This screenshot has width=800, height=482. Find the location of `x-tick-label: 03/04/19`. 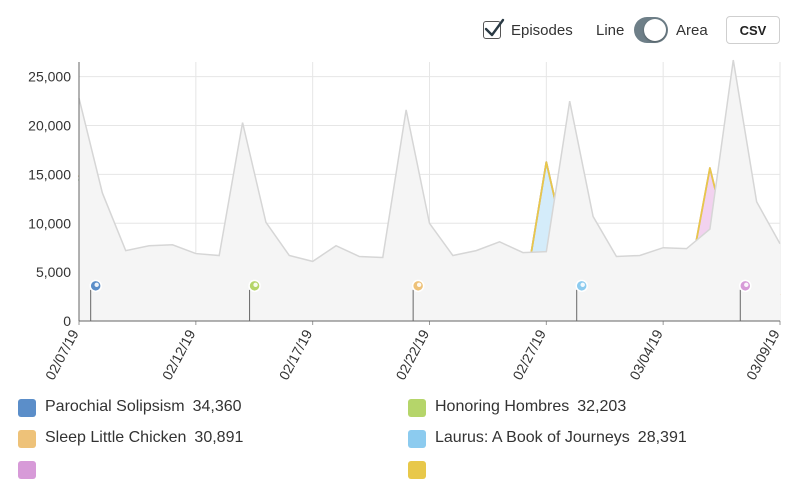

x-tick-label: 03/04/19 is located at coordinates (646, 355).